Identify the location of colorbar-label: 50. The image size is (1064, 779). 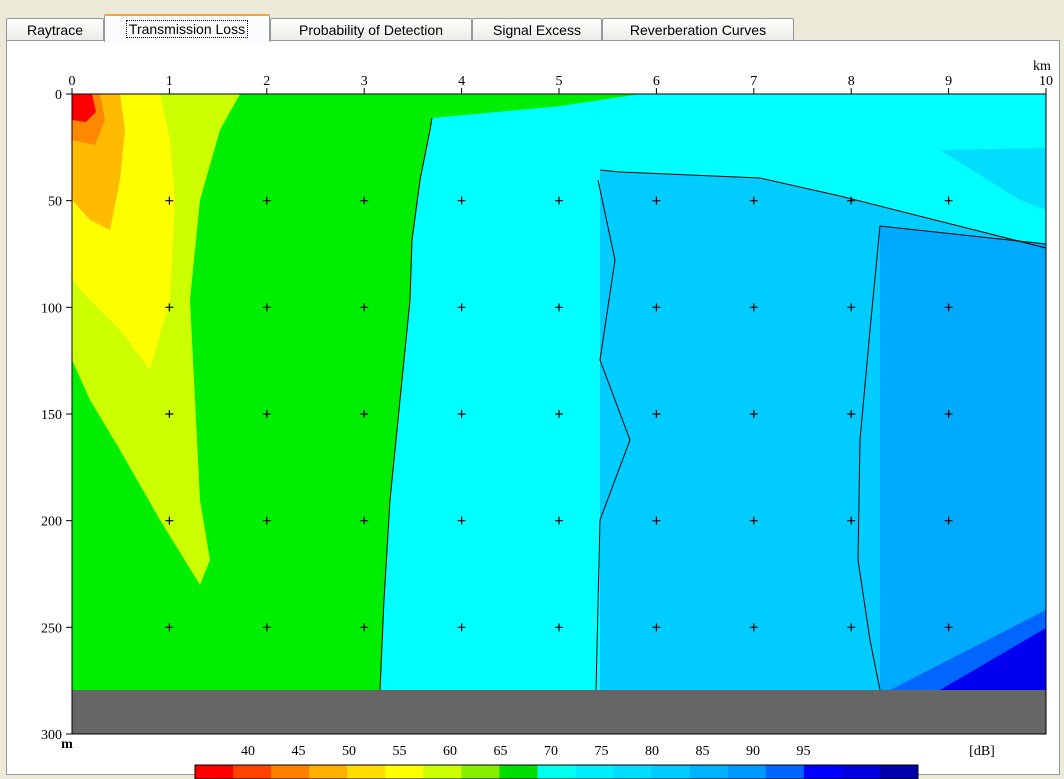
(349, 751).